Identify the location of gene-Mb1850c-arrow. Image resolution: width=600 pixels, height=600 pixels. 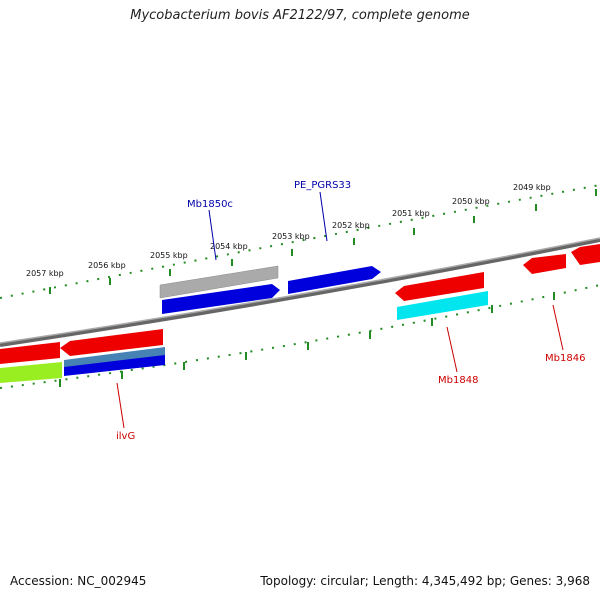
(221, 299).